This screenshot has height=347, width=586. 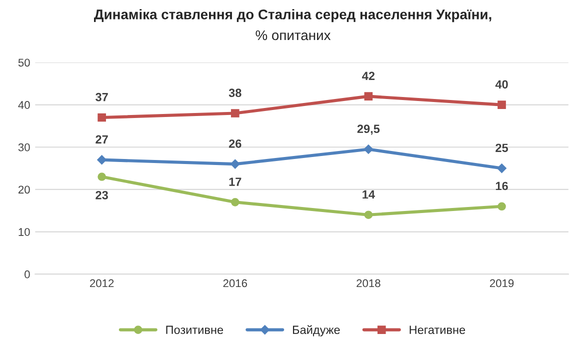 What do you see at coordinates (102, 283) in the screenshot?
I see `x-tick-label: 2012` at bounding box center [102, 283].